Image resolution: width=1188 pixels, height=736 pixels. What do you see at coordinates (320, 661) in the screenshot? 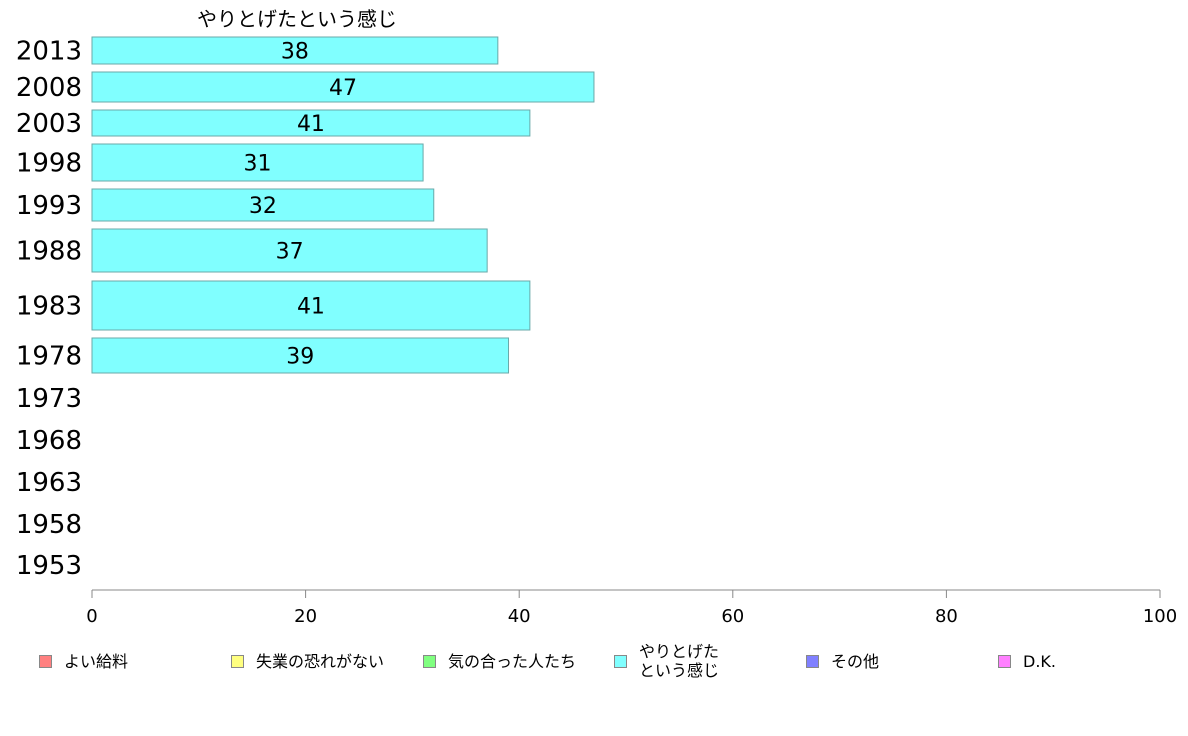
I see `legend-label: 失業の恐れがない` at bounding box center [320, 661].